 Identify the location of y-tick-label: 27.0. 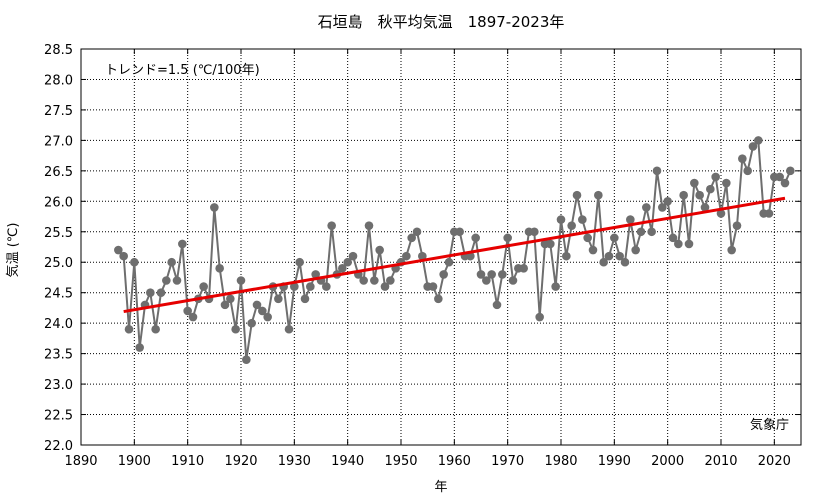
(58, 141).